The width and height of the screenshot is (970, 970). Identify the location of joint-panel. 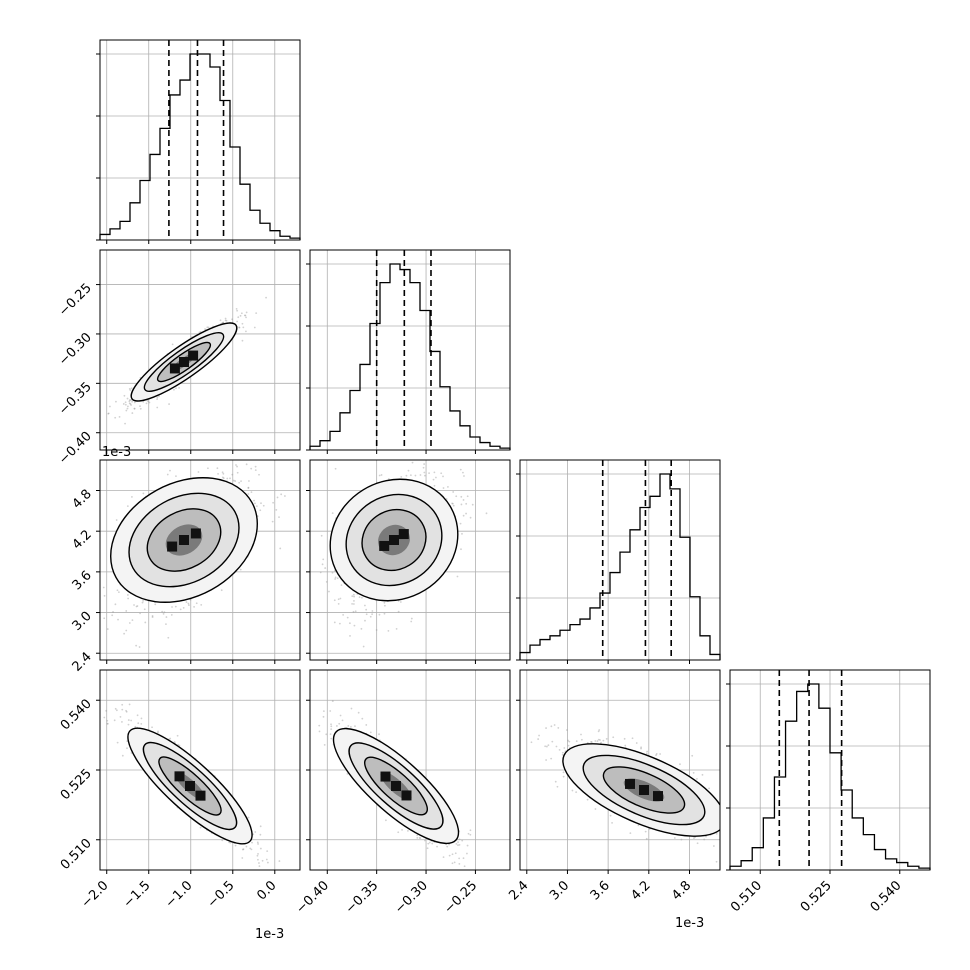
(192, 785).